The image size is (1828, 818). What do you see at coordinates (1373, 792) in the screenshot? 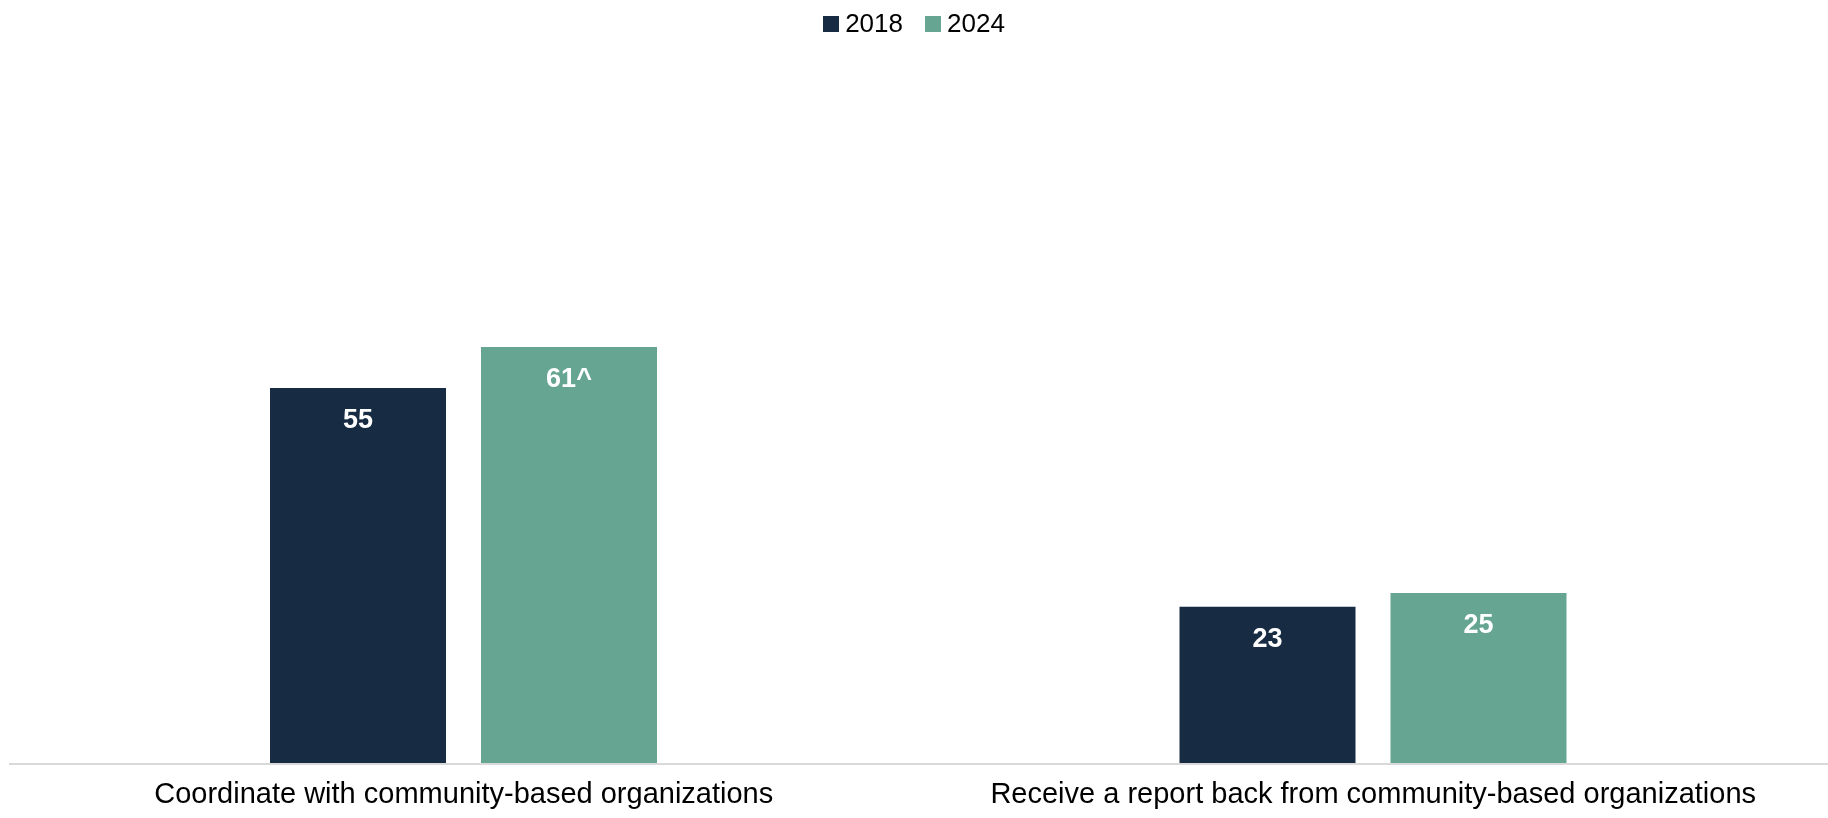
I see `x-tick-label: Receive a report back from community-based organizations` at bounding box center [1373, 792].